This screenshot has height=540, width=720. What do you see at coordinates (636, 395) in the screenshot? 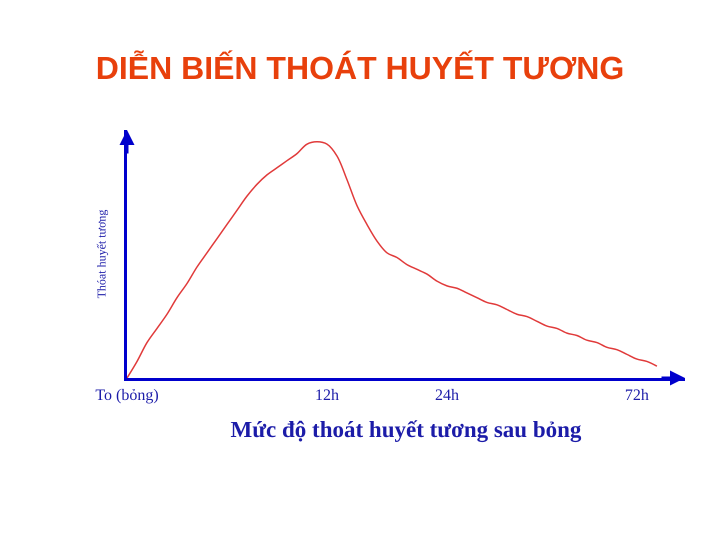
I see `x-tick-label: 72h` at bounding box center [636, 395].